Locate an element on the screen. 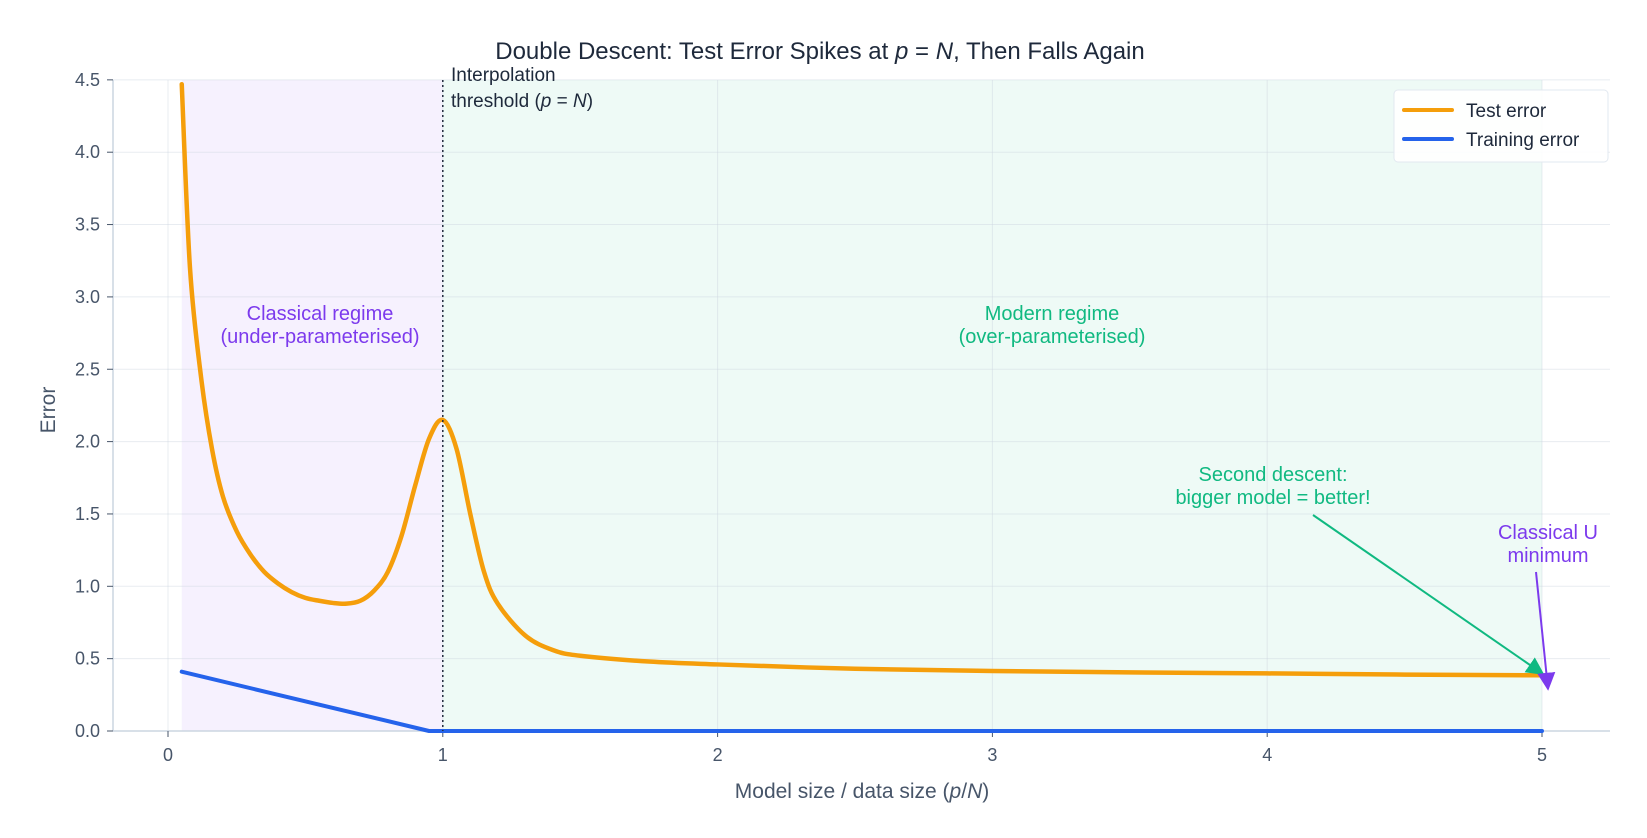 Image resolution: width=1647 pixels, height=838 pixels. annotation-classical-u-arrow is located at coordinates (1545, 631).